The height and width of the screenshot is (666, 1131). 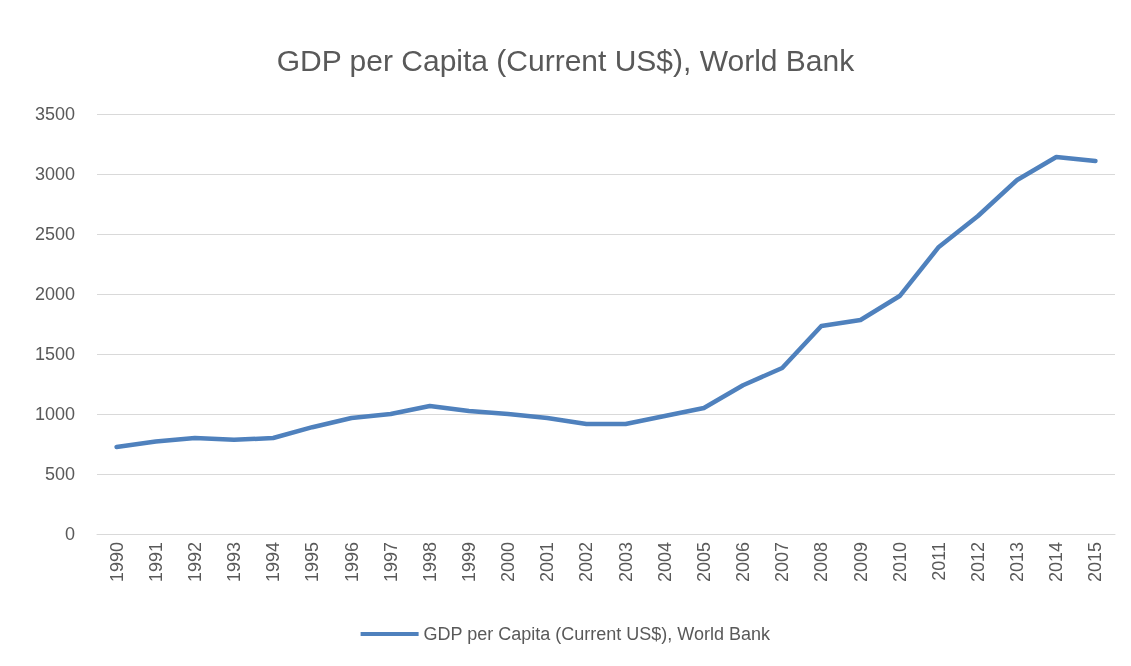 What do you see at coordinates (977, 562) in the screenshot?
I see `x-tick-label: 2012` at bounding box center [977, 562].